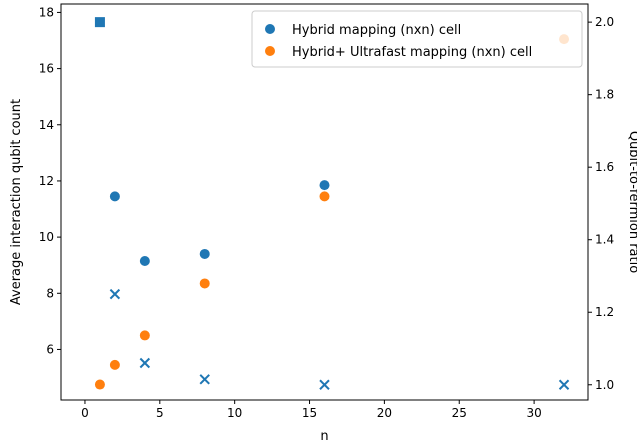 The width and height of the screenshot is (637, 442). I want to click on y2-tick-label: 1.6, so click(604, 167).